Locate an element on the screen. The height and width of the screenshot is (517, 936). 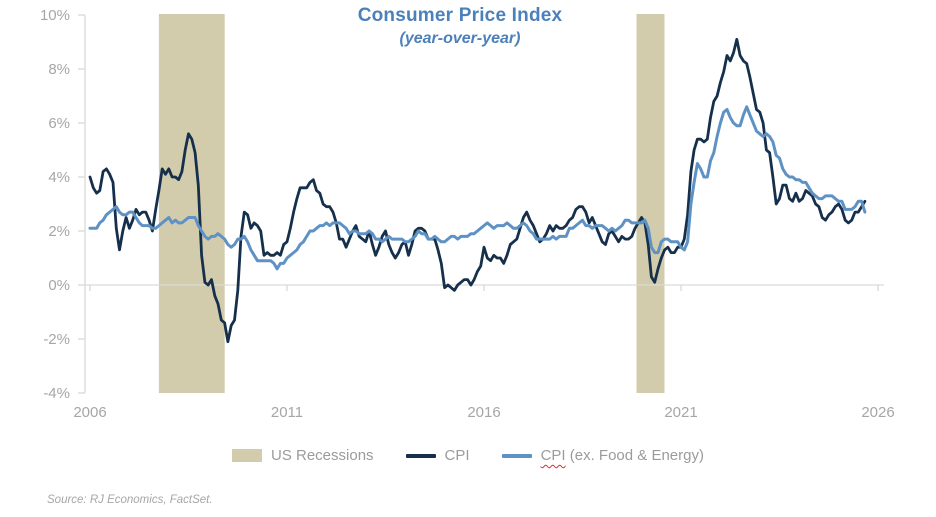
recession-swatch is located at coordinates (247, 455).